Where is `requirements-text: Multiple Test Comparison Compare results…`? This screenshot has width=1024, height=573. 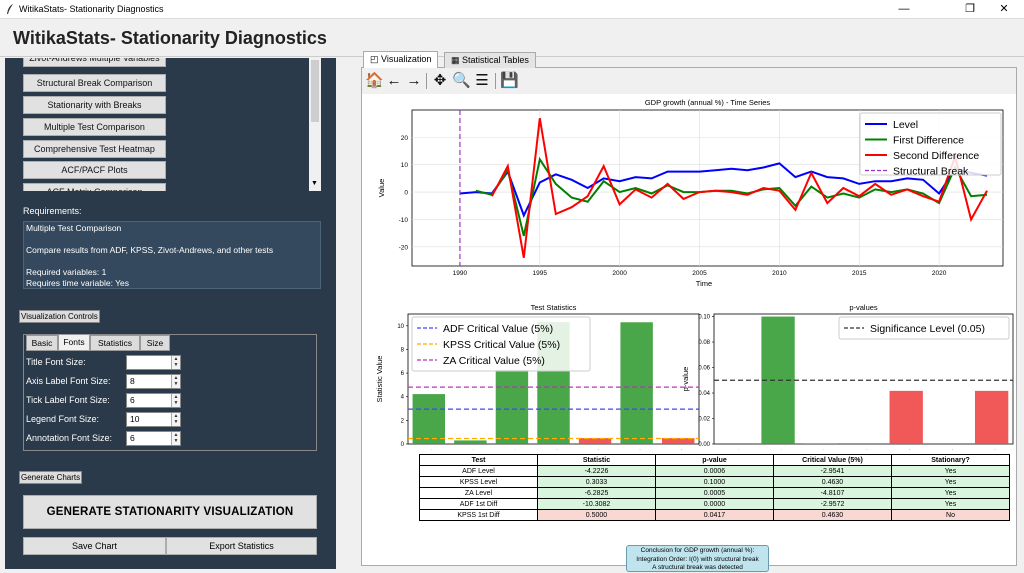
requirements-text: Multiple Test Comparison Compare results… is located at coordinates (172, 255).